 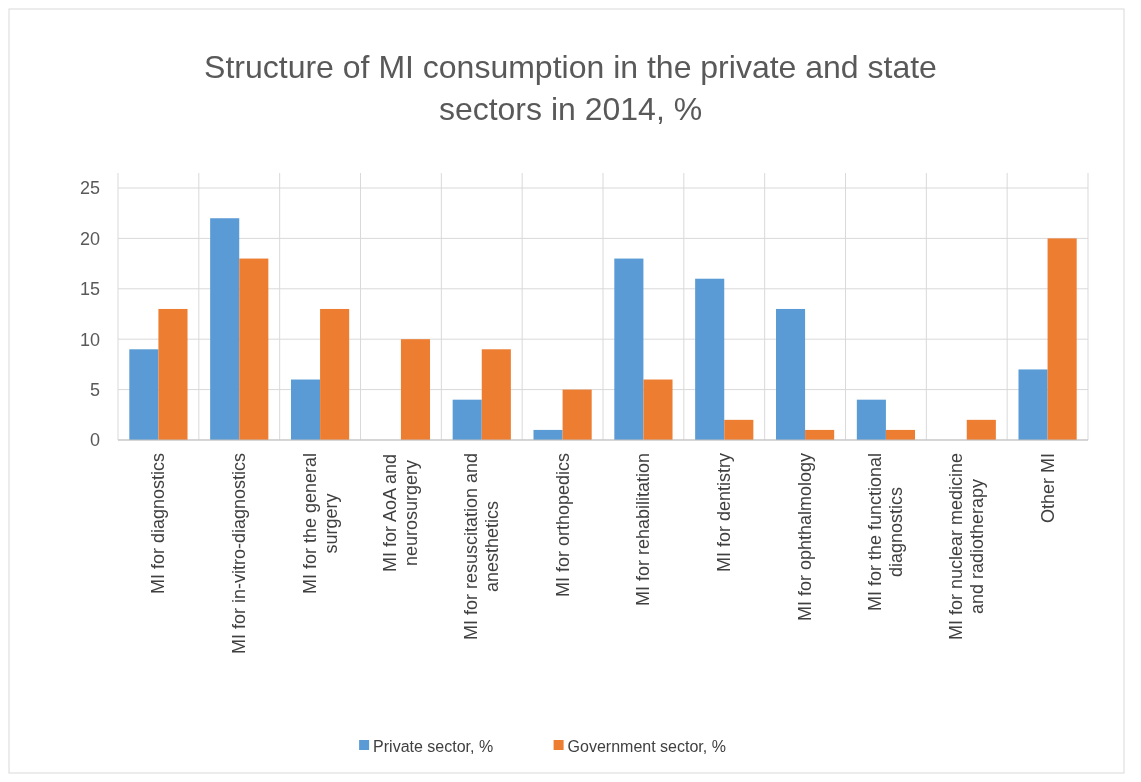 I want to click on x-tick-label: MI for rehabilitation, so click(x=643, y=530).